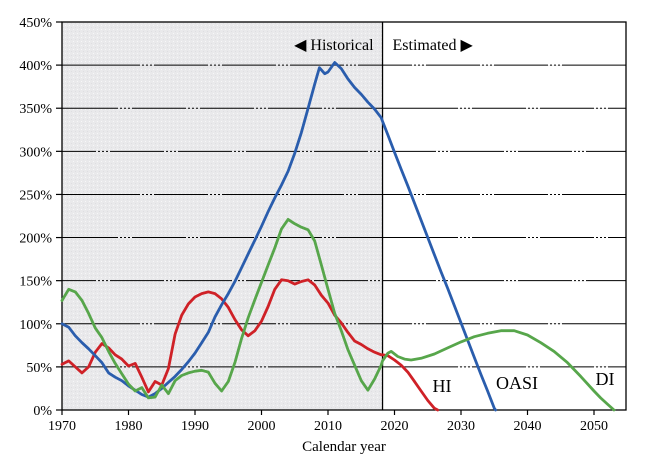  What do you see at coordinates (35, 325) in the screenshot?
I see `y-axis-label: 100%` at bounding box center [35, 325].